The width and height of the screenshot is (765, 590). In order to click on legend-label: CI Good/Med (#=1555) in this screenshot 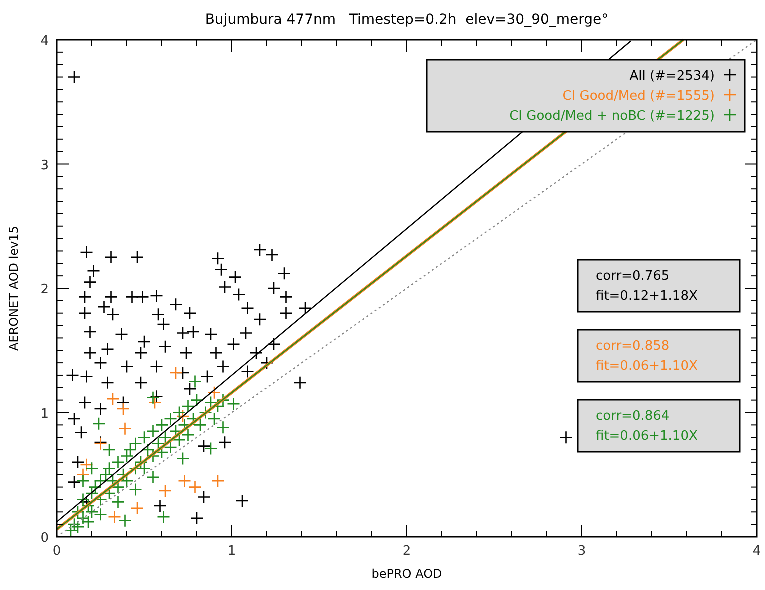, I will do `click(638, 96)`.